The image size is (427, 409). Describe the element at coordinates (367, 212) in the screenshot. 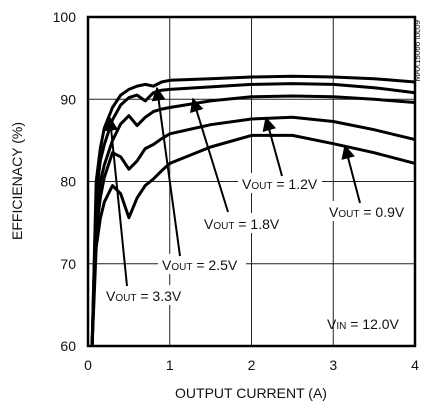

I see `label-text: VOUT = 0.9V` at that location.